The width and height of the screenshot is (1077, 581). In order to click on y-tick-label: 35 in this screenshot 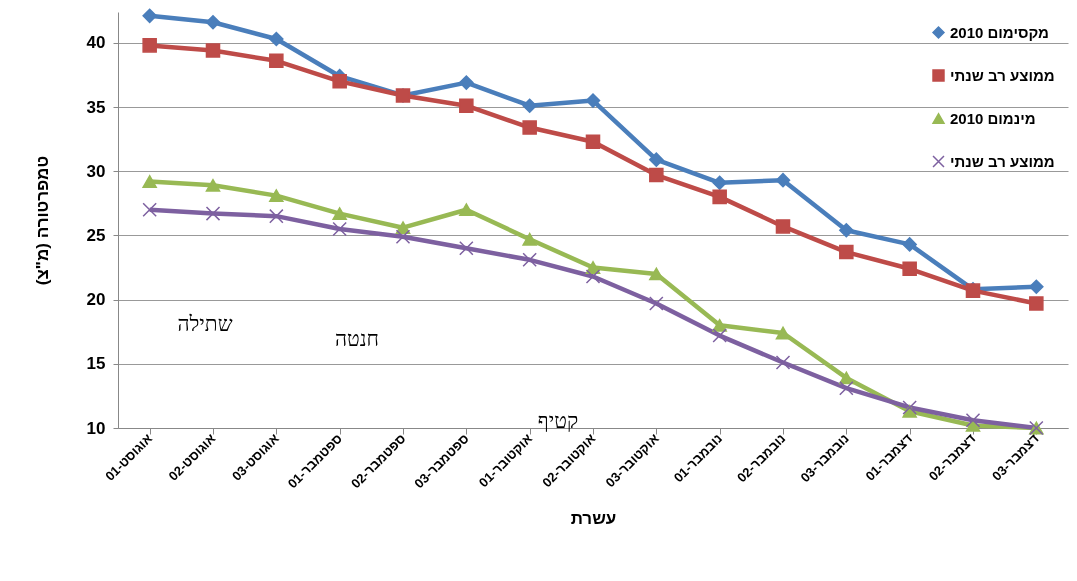, I will do `click(96, 107)`.